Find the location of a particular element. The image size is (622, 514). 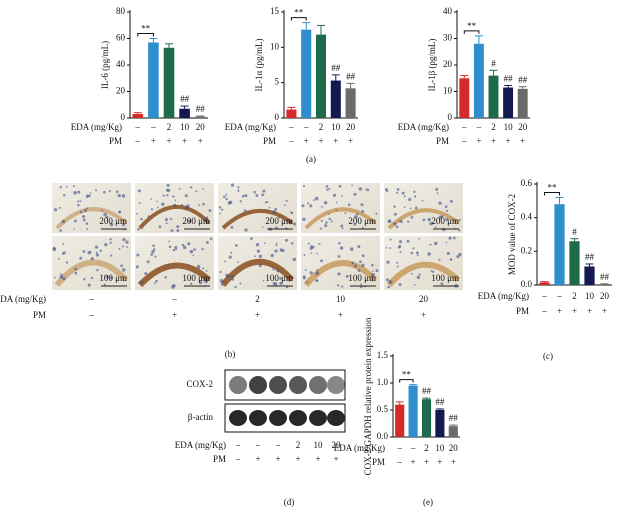

scale-bar-label: 100 μm is located at coordinates (445, 278).